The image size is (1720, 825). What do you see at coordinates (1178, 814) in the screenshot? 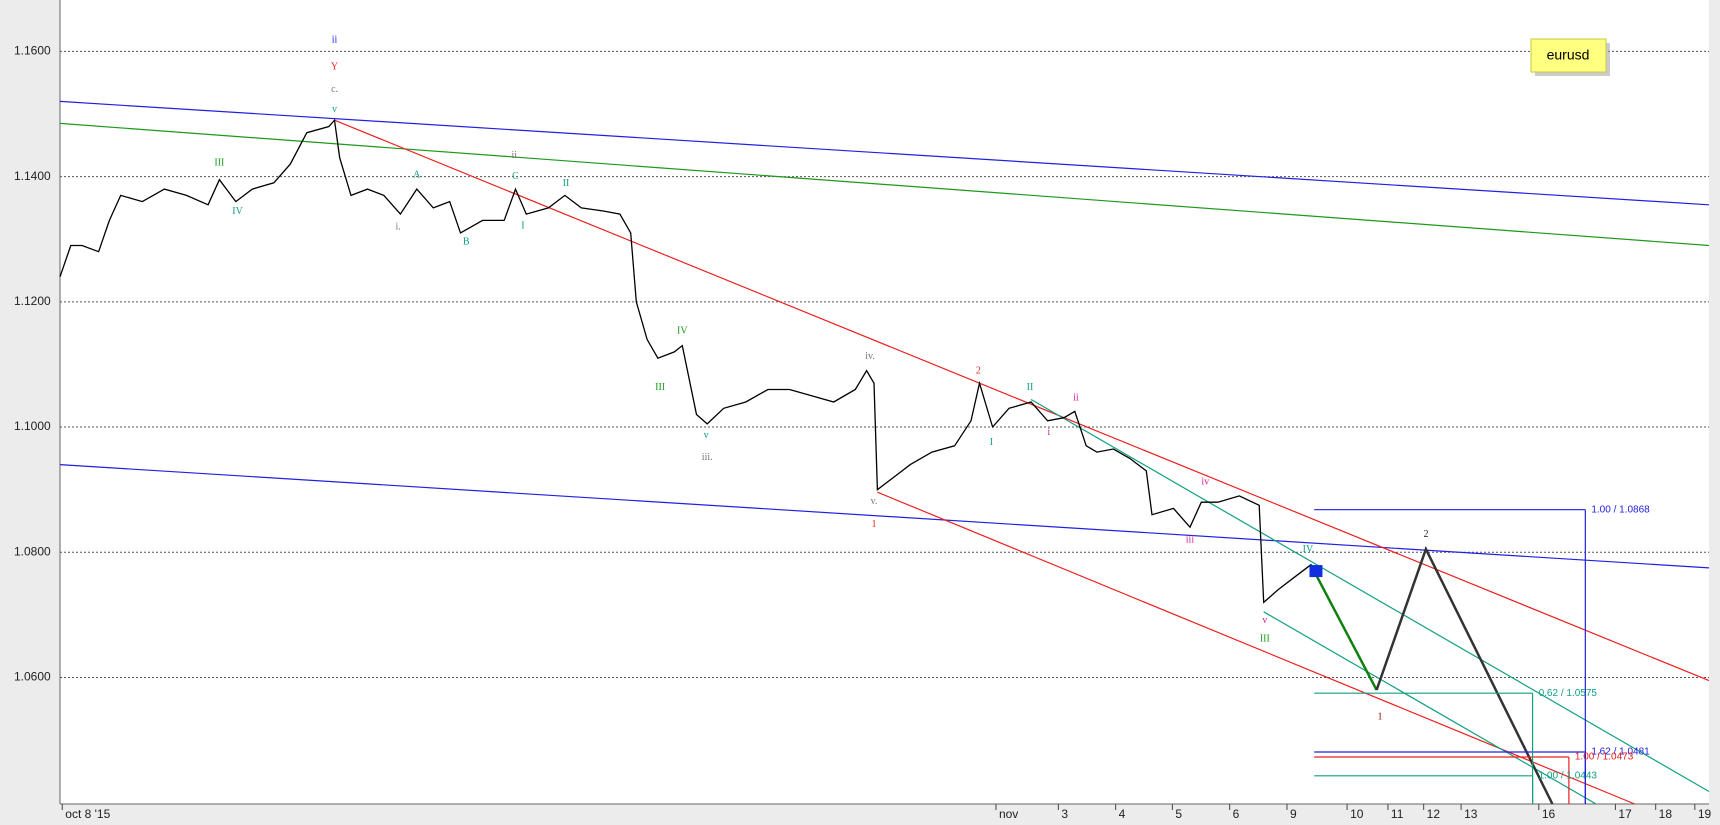
I see `x-tick-label: 5` at bounding box center [1178, 814].